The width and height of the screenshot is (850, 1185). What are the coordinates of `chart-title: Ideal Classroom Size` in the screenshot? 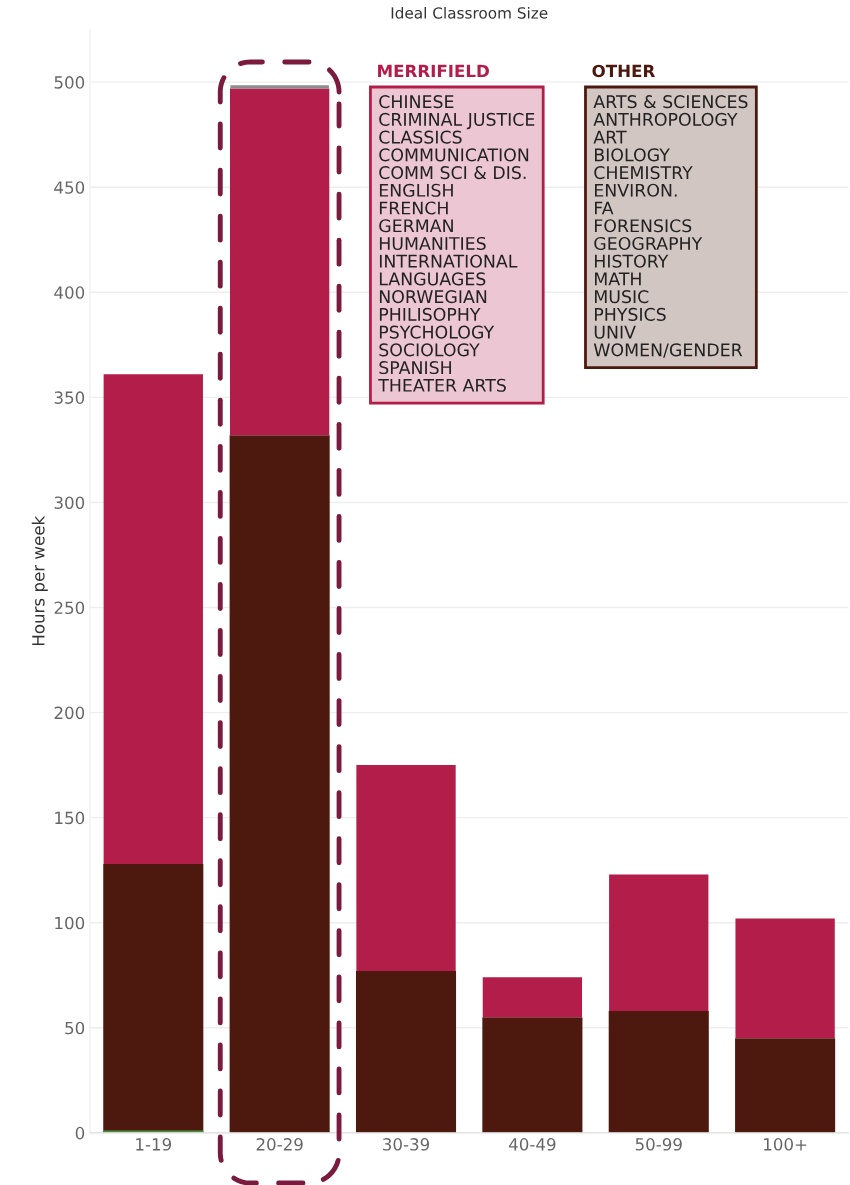 It's located at (469, 12).